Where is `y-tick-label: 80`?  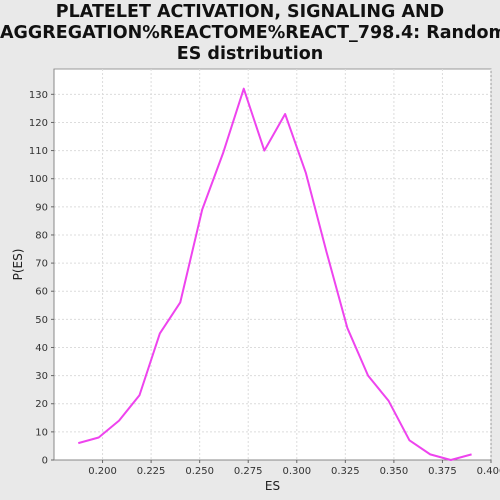
y-tick-label: 80 is located at coordinates (41, 235).